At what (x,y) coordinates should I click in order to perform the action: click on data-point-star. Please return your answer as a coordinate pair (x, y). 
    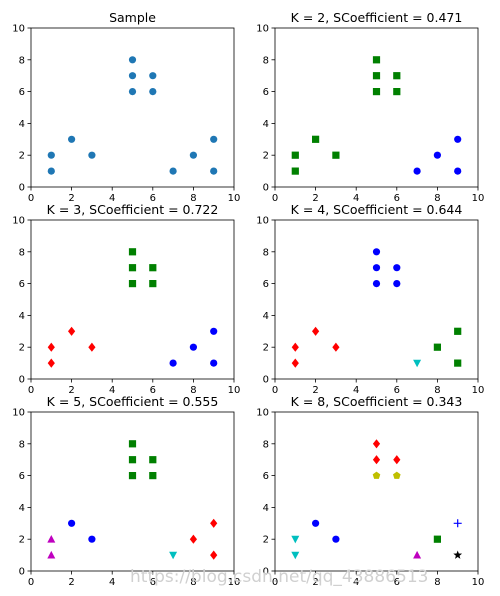
    Looking at the image, I should click on (458, 554).